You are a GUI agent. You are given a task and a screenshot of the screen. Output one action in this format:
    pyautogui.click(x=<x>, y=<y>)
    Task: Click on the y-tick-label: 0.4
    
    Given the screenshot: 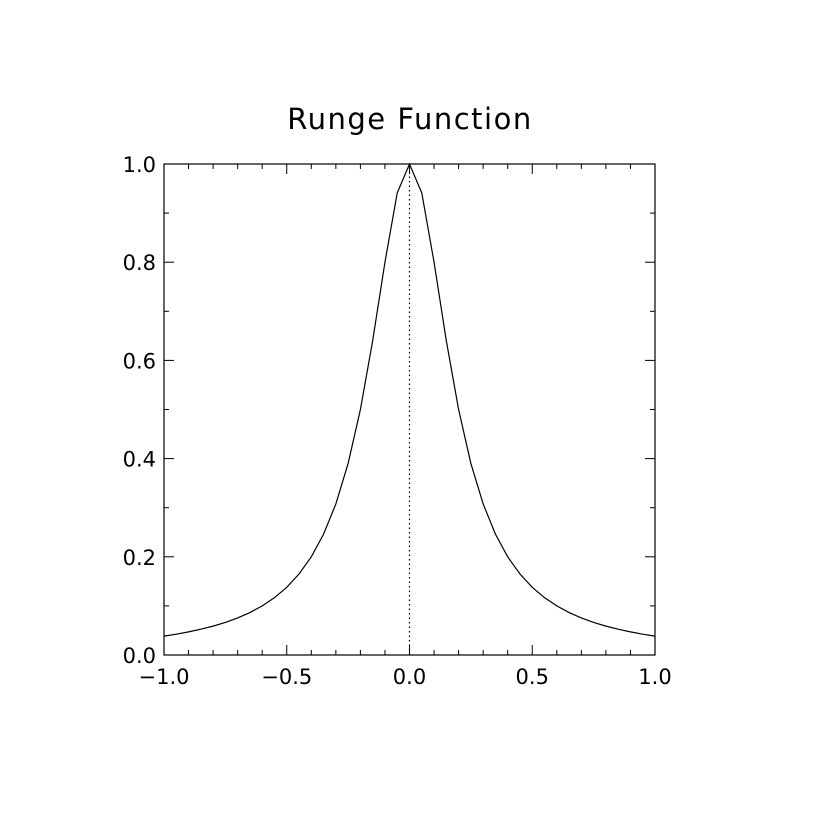 What is the action you would take?
    pyautogui.click(x=139, y=460)
    